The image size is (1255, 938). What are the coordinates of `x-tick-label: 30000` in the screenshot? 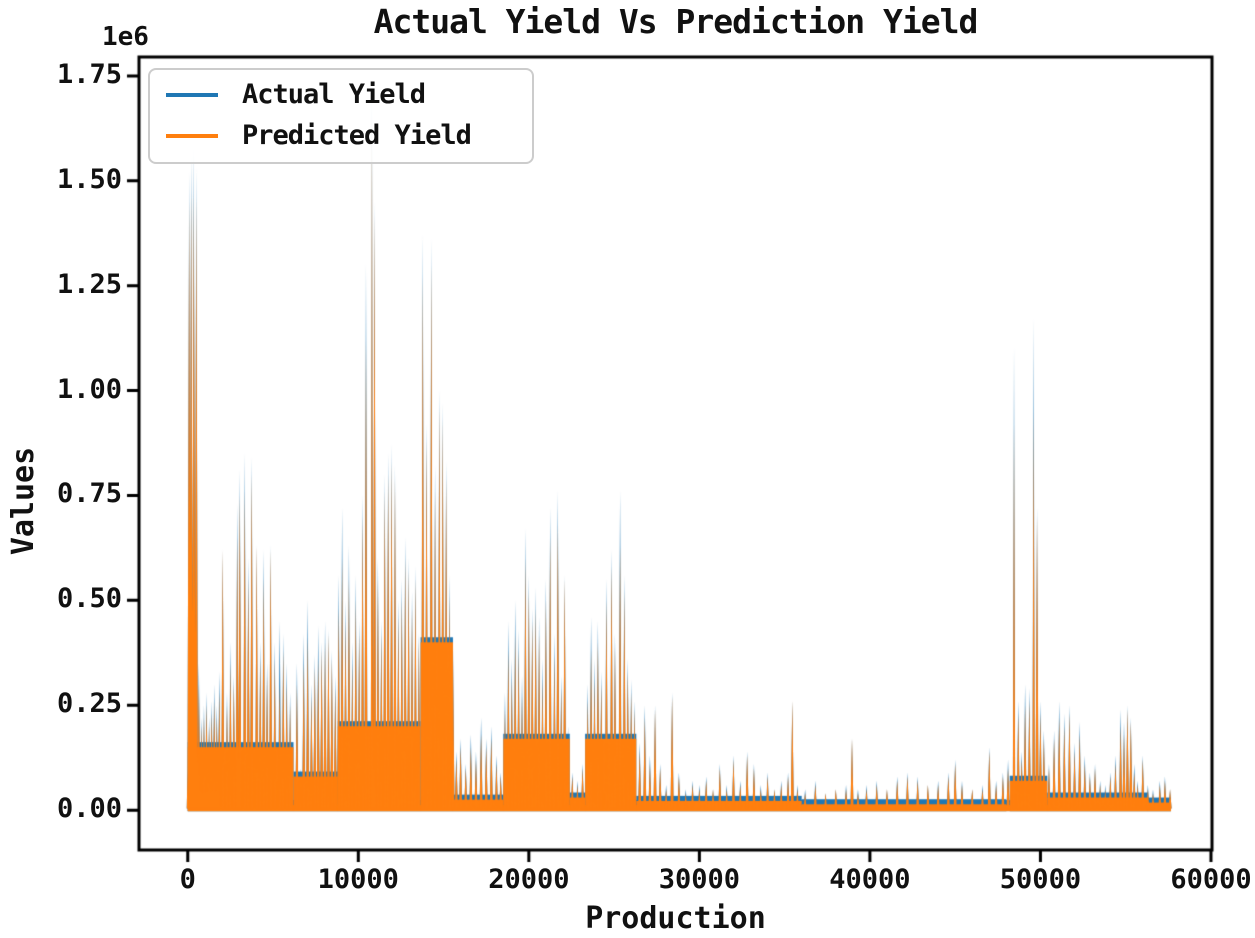 It's located at (699, 879).